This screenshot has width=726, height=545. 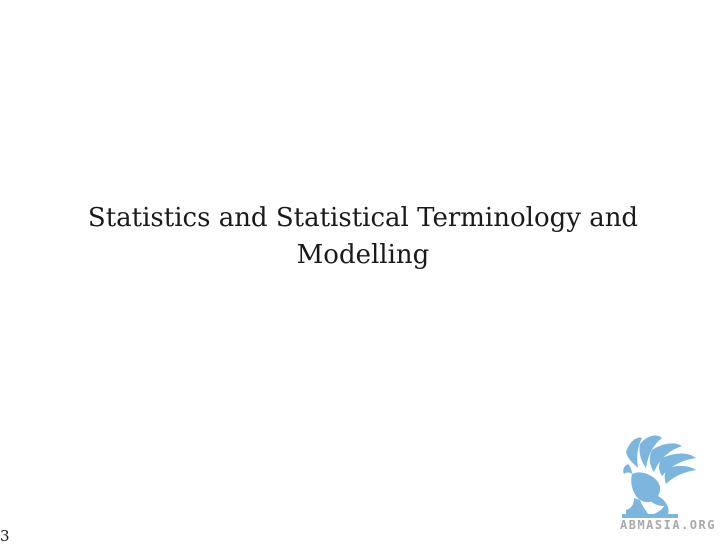 What do you see at coordinates (363, 255) in the screenshot?
I see `slide-title-line-2: Modelling` at bounding box center [363, 255].